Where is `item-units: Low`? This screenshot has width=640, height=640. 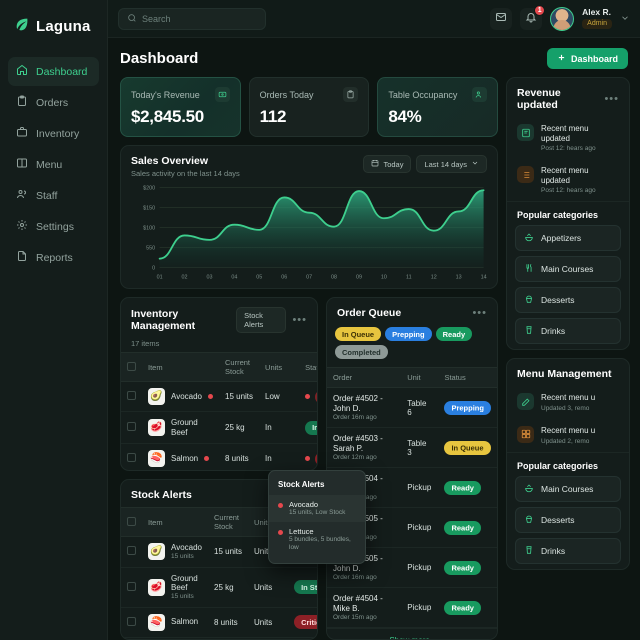
item-units: Low is located at coordinates (279, 396).